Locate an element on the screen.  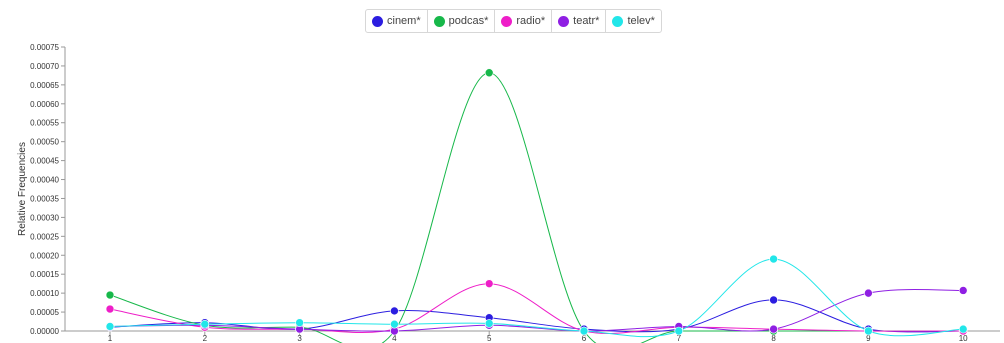
legend-label-teatr: teatr* is located at coordinates (586, 21).